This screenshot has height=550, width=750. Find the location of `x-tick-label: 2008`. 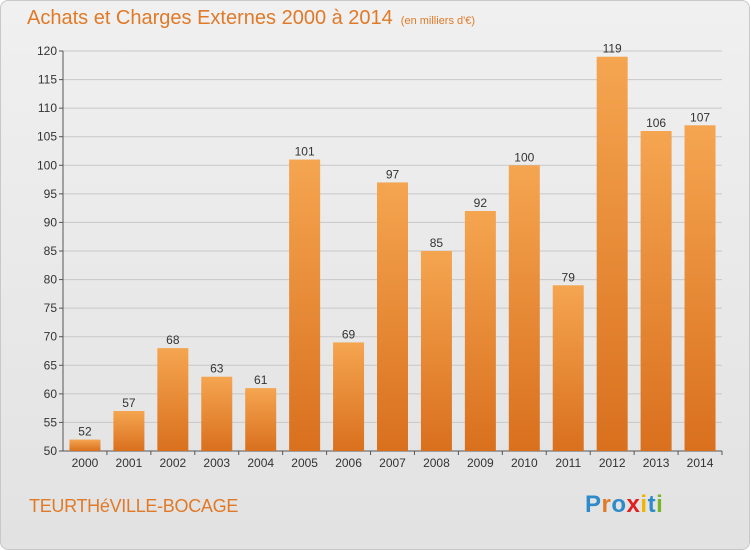

x-tick-label: 2008 is located at coordinates (436, 463).